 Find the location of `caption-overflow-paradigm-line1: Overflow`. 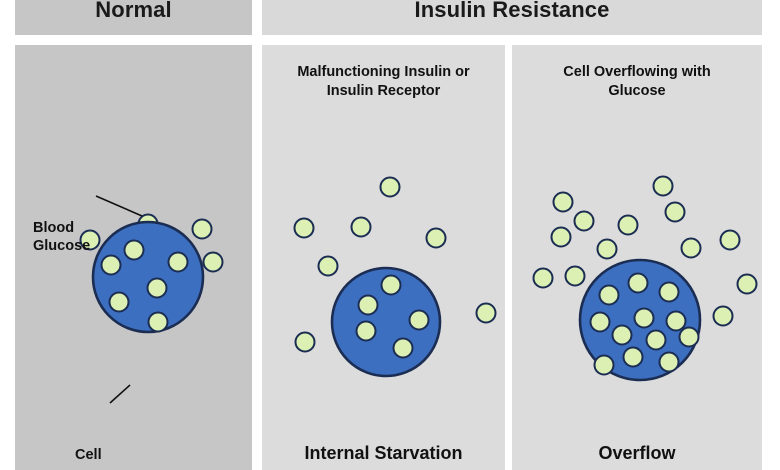

caption-overflow-paradigm-line1: Overflow is located at coordinates (637, 453).